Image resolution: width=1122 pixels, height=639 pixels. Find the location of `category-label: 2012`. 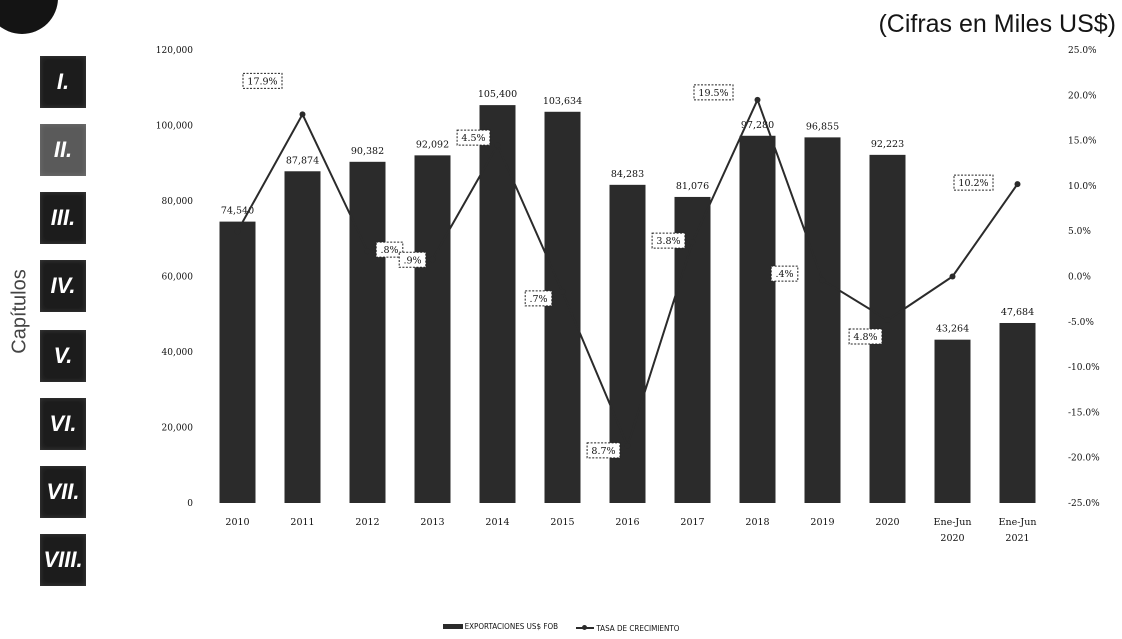

category-label: 2012 is located at coordinates (367, 522).